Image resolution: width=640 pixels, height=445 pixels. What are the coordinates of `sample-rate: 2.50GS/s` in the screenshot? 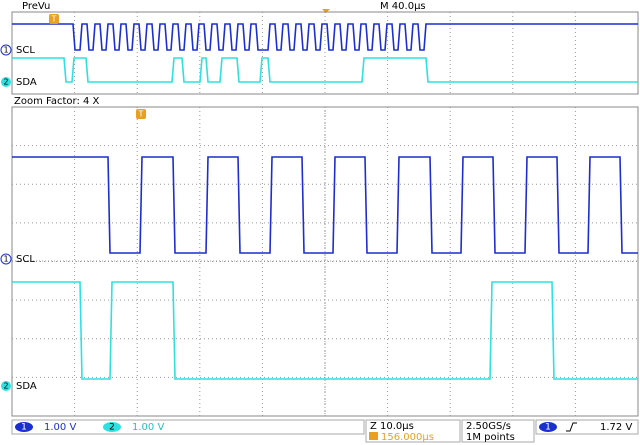 It's located at (488, 426).